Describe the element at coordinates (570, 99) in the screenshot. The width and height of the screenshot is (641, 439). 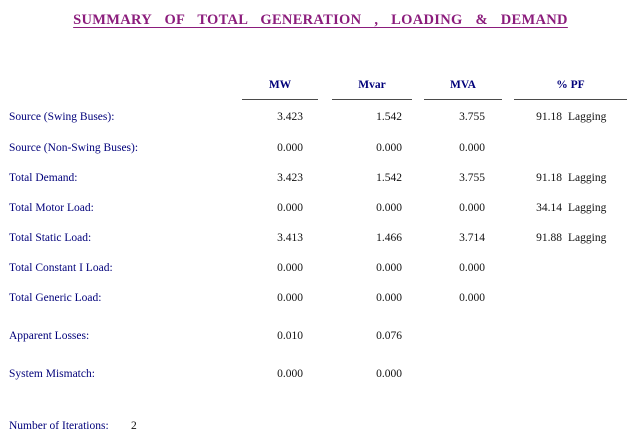
I see `column-rule-pf` at that location.